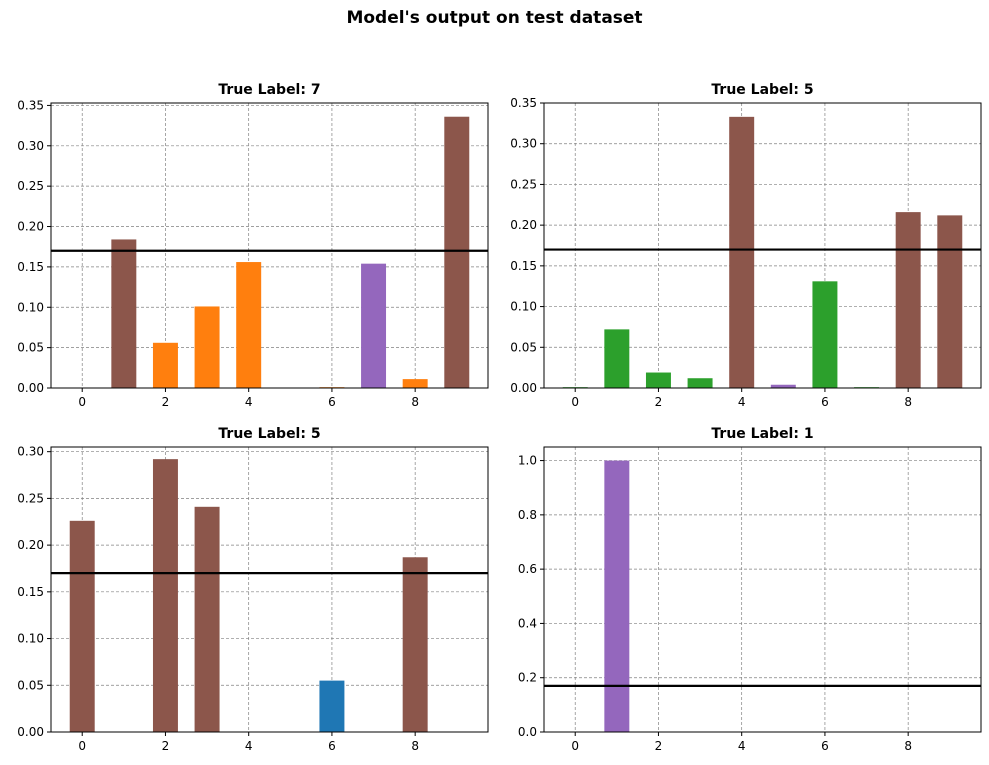 The height and width of the screenshot is (765, 989). I want to click on subplot-title: True Label: 1, so click(762, 434).